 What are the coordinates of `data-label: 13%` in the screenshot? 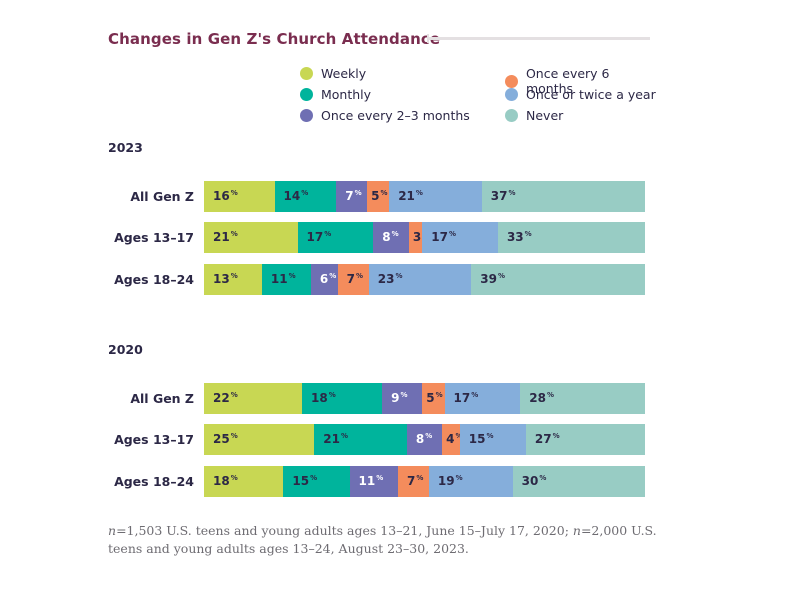 It's located at (225, 279).